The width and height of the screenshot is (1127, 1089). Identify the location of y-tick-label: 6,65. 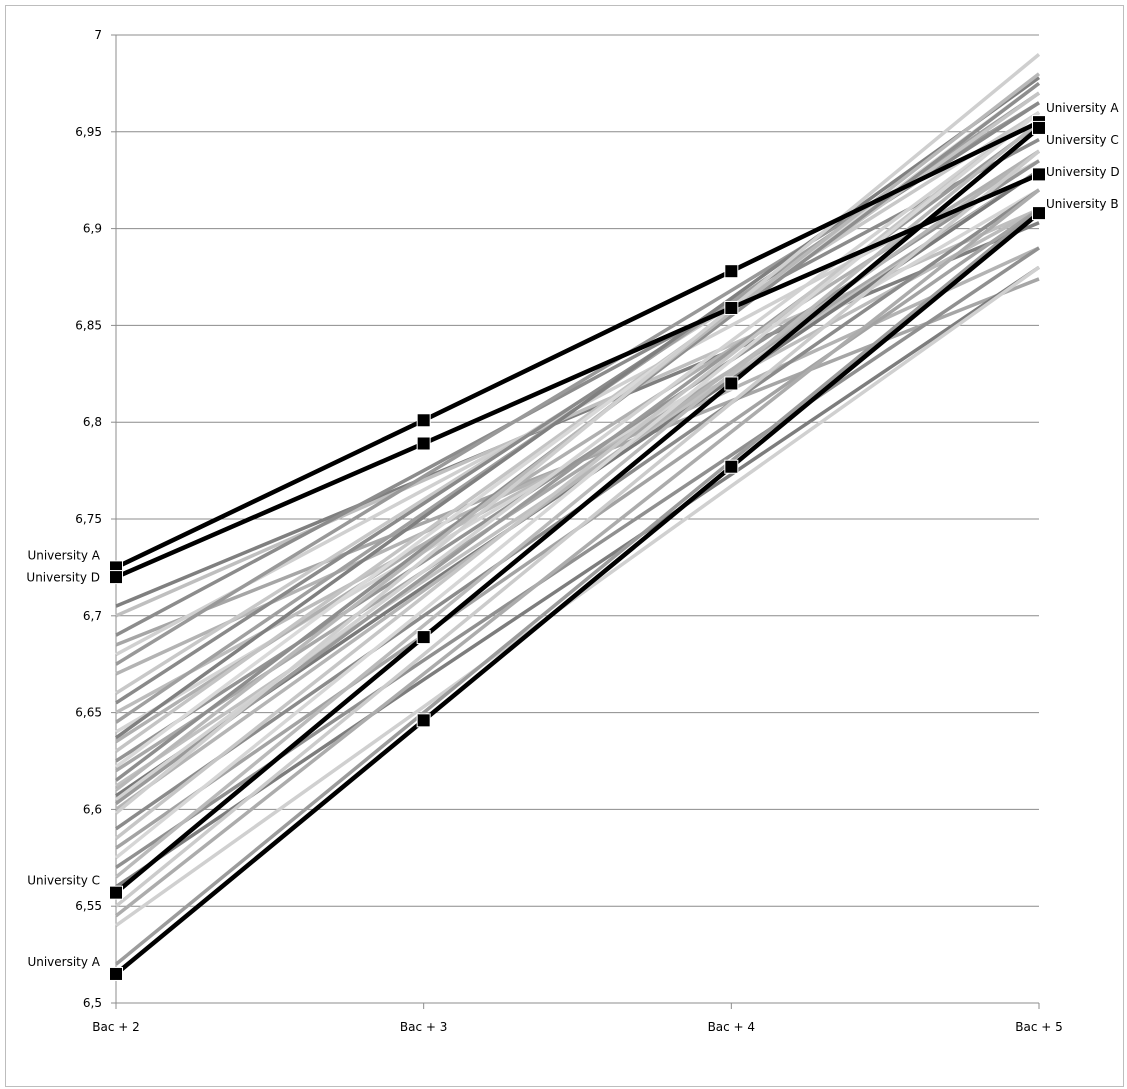
(88, 713).